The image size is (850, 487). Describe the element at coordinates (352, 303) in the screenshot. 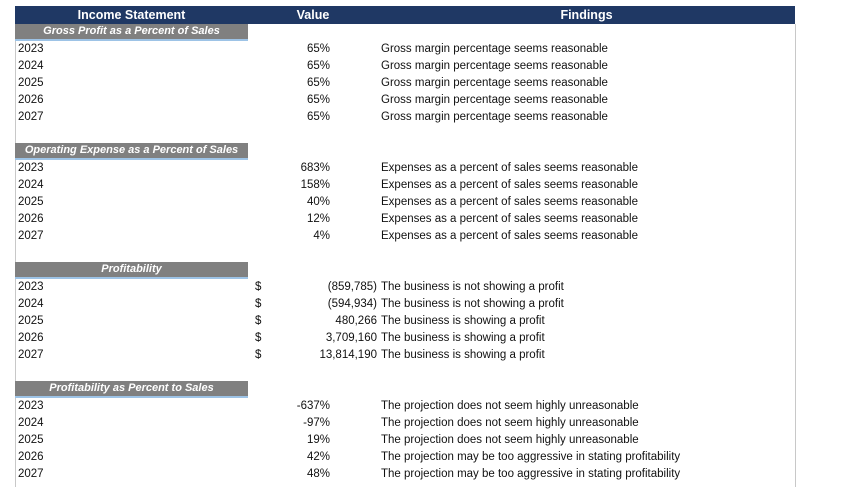

I see `value: (594,934)` at that location.